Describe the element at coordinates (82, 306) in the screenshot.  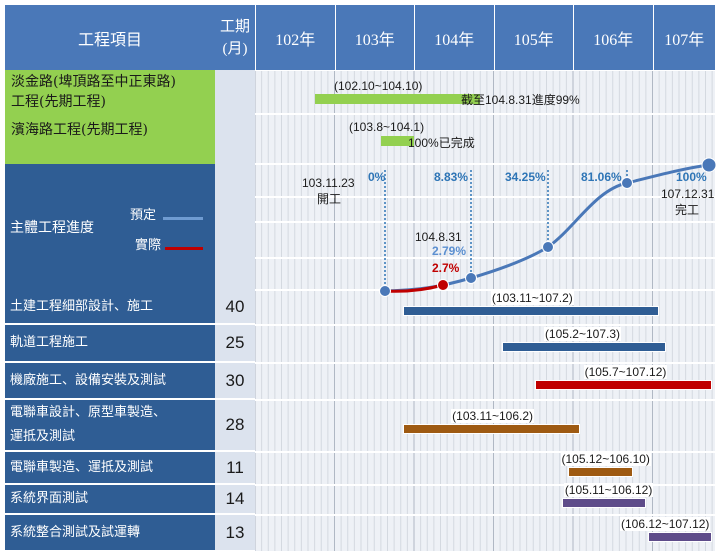
I see `row-name-line1: 土建工程細部設計、施工` at that location.